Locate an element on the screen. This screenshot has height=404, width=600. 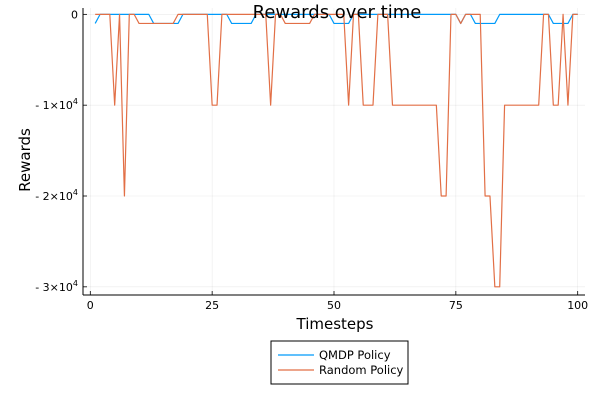
chart-title: Rewards over time is located at coordinates (337, 12).